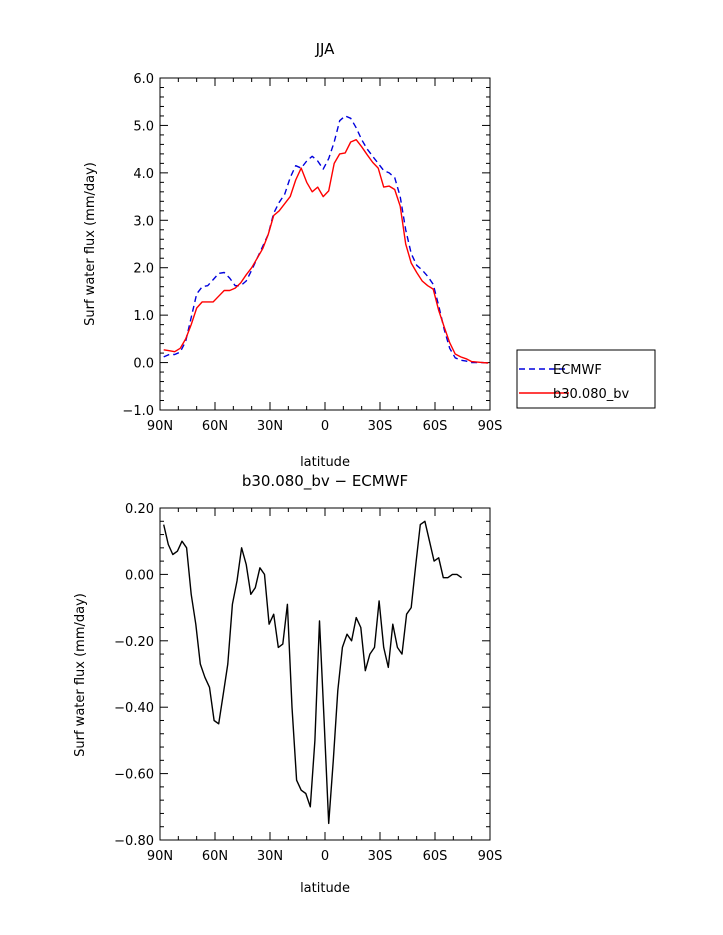 Image resolution: width=723 pixels, height=935 pixels. I want to click on bottom-chart-title: b30.080_bv − ECMWF, so click(325, 481).